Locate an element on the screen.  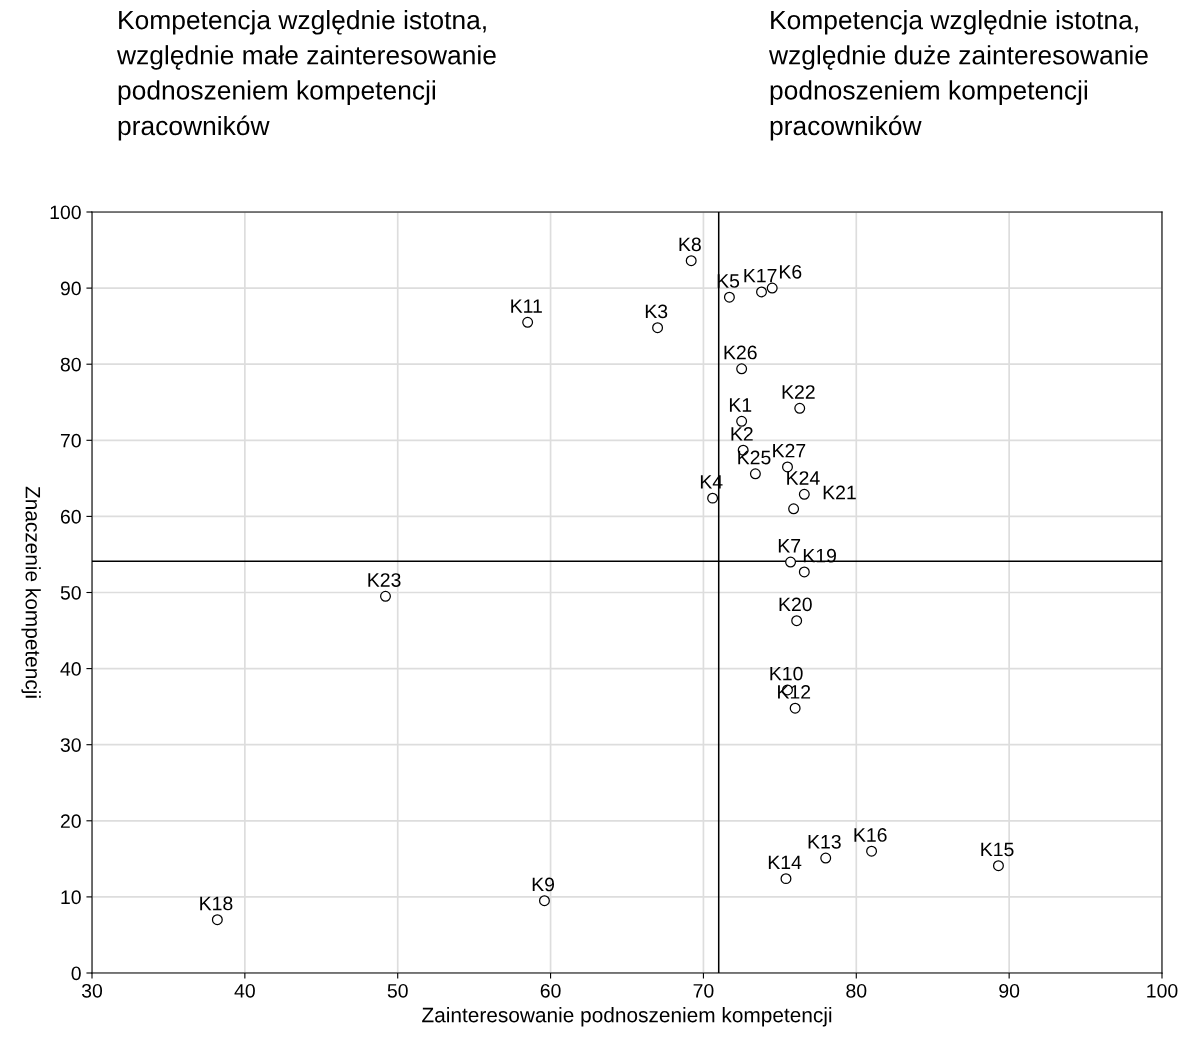
annotation: K18 is located at coordinates (216, 903).